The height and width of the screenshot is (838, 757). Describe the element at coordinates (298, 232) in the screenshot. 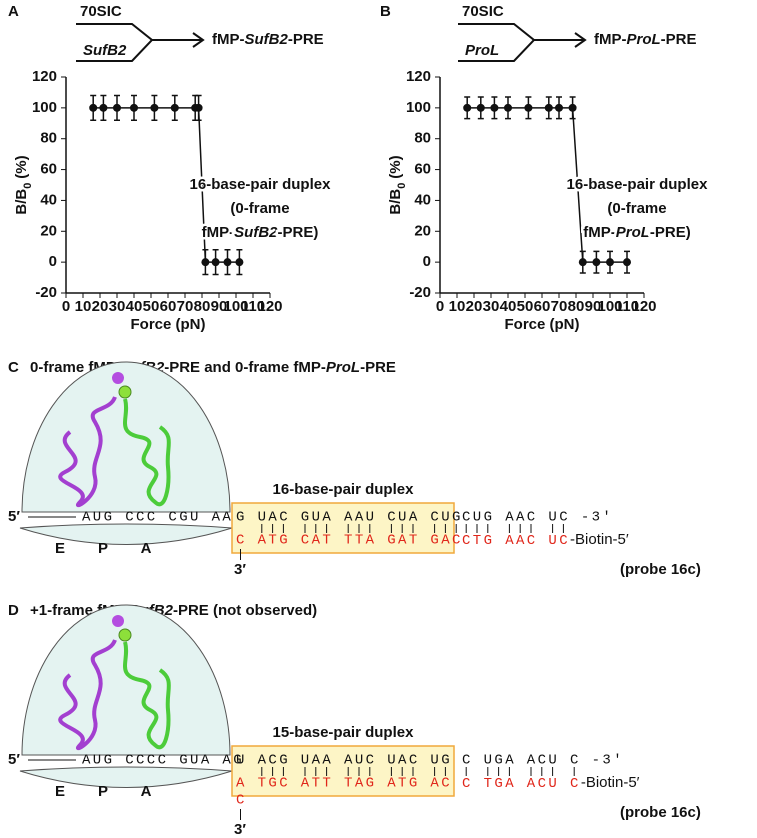

I see `text-part: -PRE)` at that location.